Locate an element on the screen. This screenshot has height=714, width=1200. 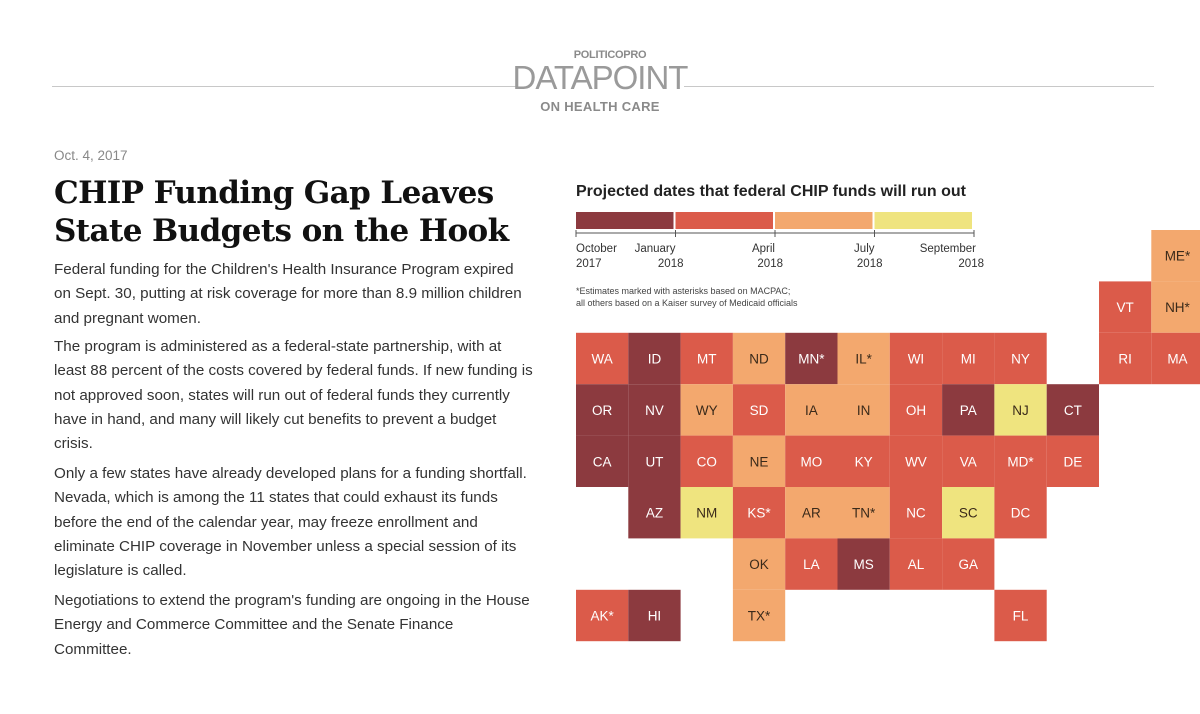
state-label: AL is located at coordinates (916, 564).